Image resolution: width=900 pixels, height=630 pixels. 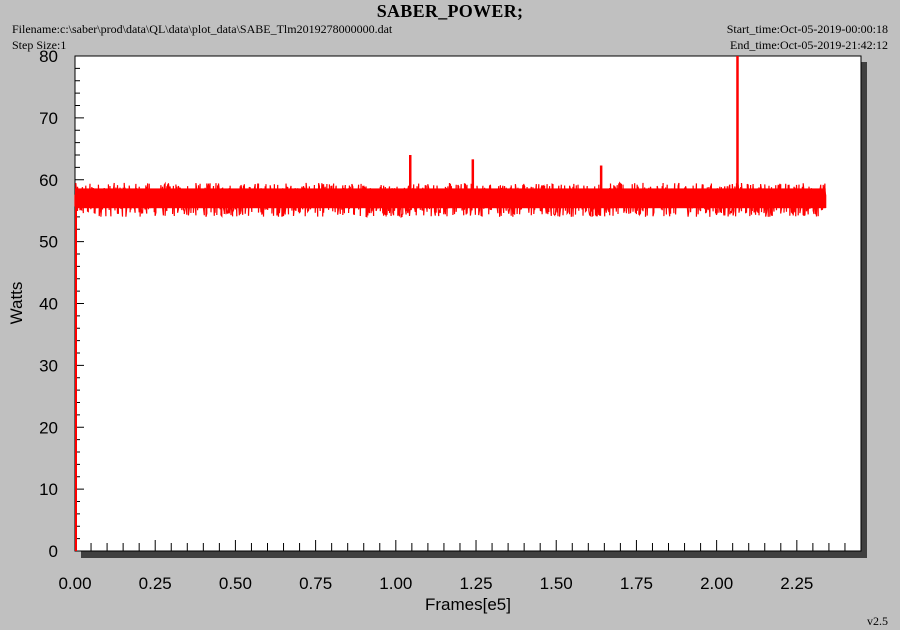 What do you see at coordinates (796, 583) in the screenshot?
I see `x-tick-label: 2.25` at bounding box center [796, 583].